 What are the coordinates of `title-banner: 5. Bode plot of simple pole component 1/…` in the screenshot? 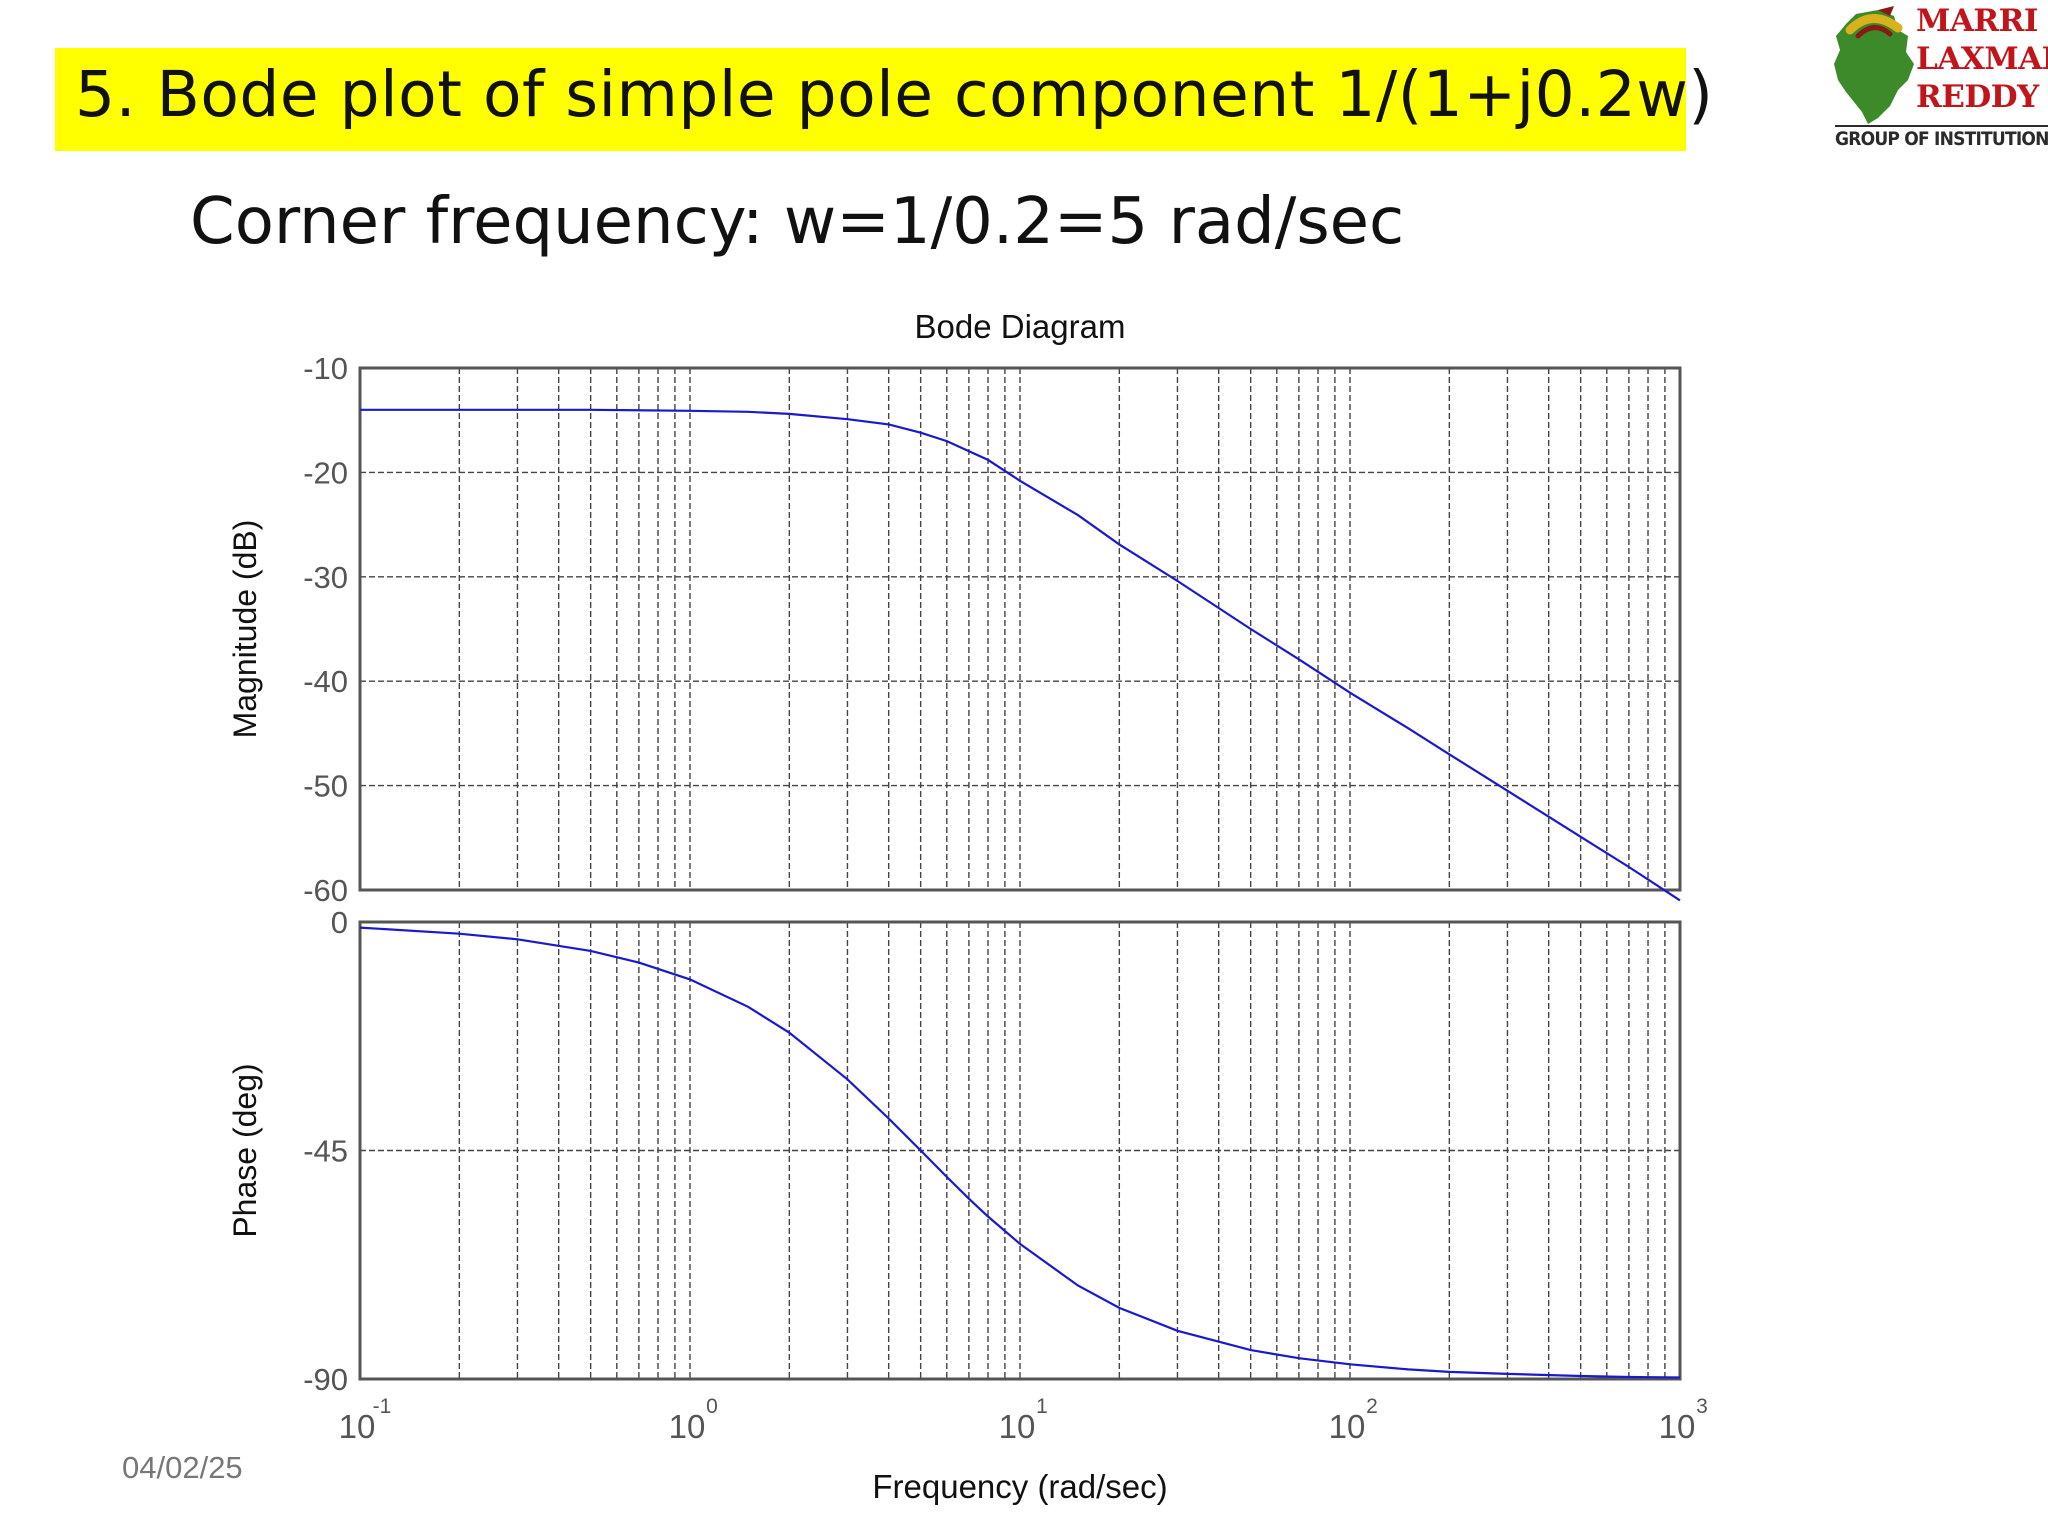 It's located at (884, 99).